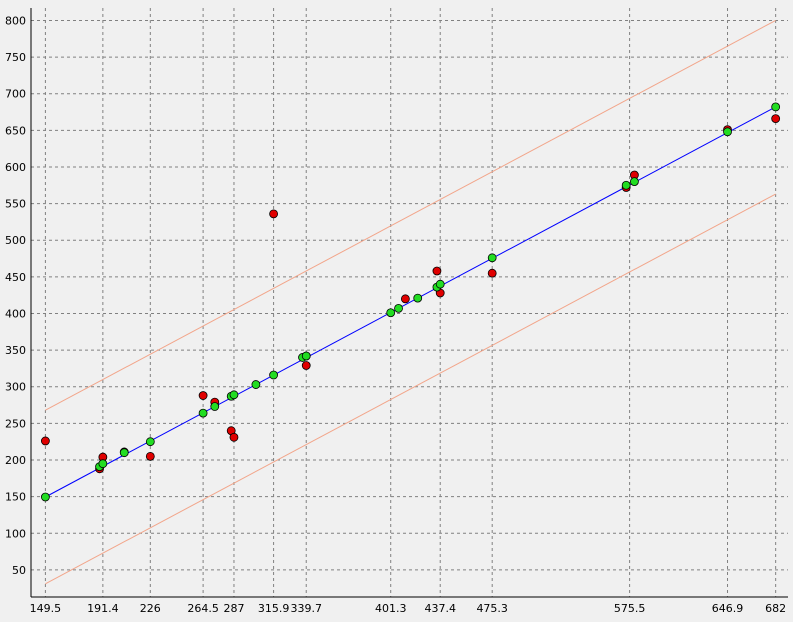 Image resolution: width=793 pixels, height=622 pixels. What do you see at coordinates (15, 313) in the screenshot?
I see `y-tick-label: 400` at bounding box center [15, 313].